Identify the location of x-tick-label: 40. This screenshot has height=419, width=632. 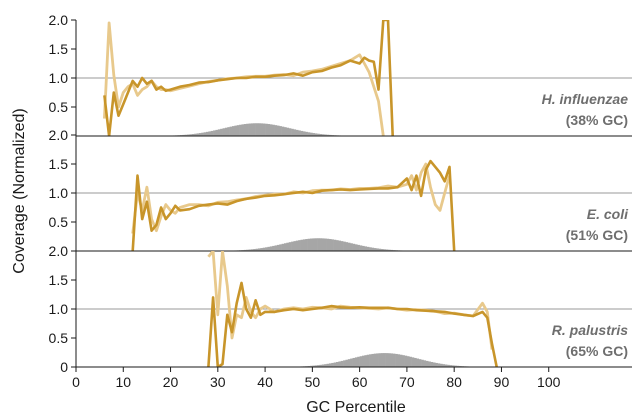
(265, 382).